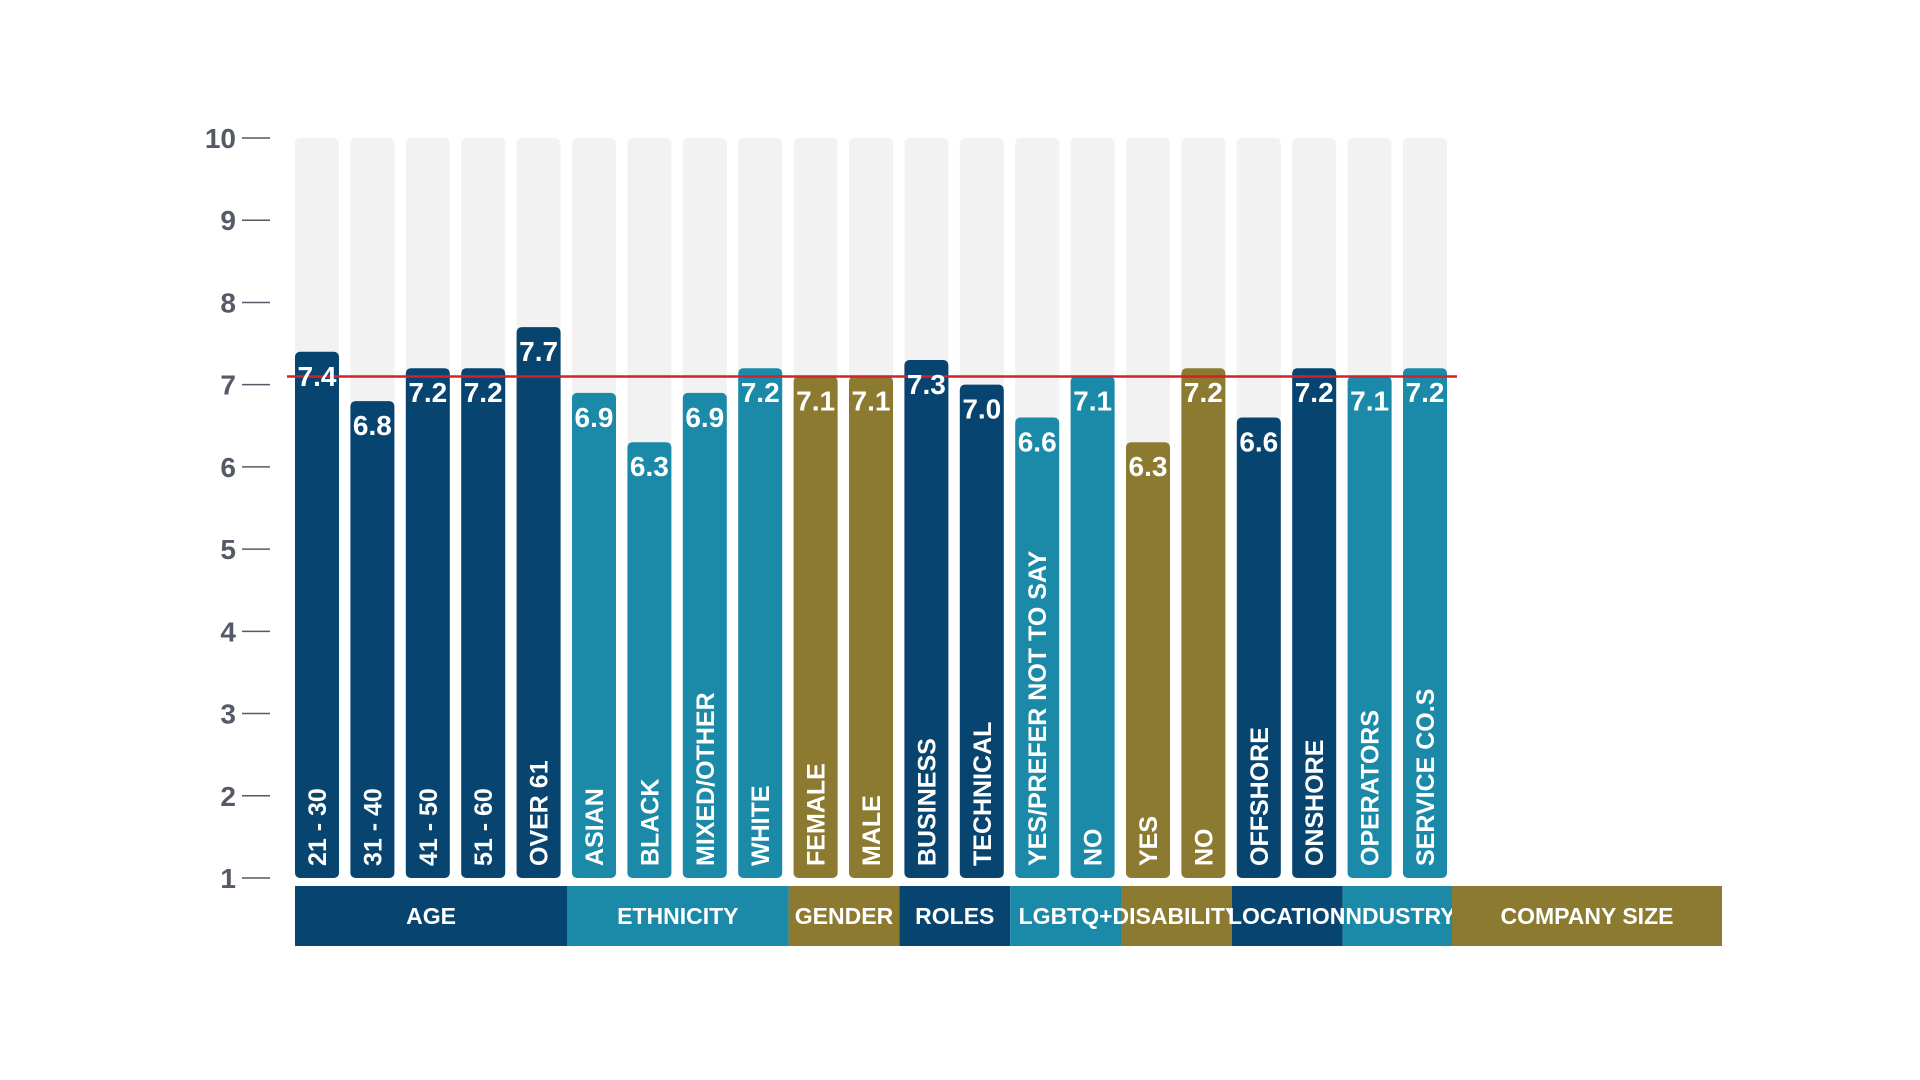 The image size is (1920, 1080). Describe the element at coordinates (228, 878) in the screenshot. I see `y-tick-label: 1` at that location.